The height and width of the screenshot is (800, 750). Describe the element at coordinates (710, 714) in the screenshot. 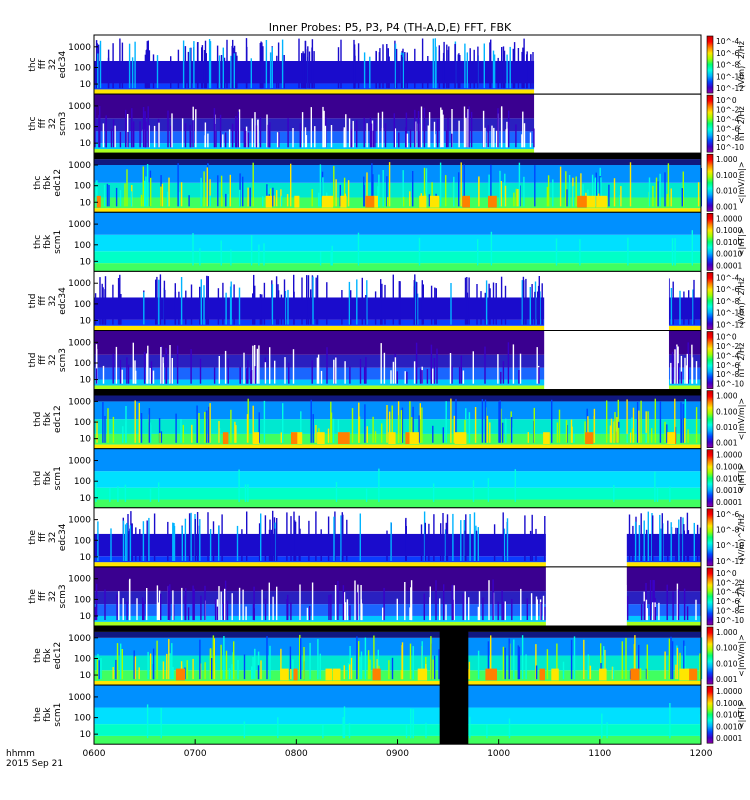

I see `color-bar` at that location.